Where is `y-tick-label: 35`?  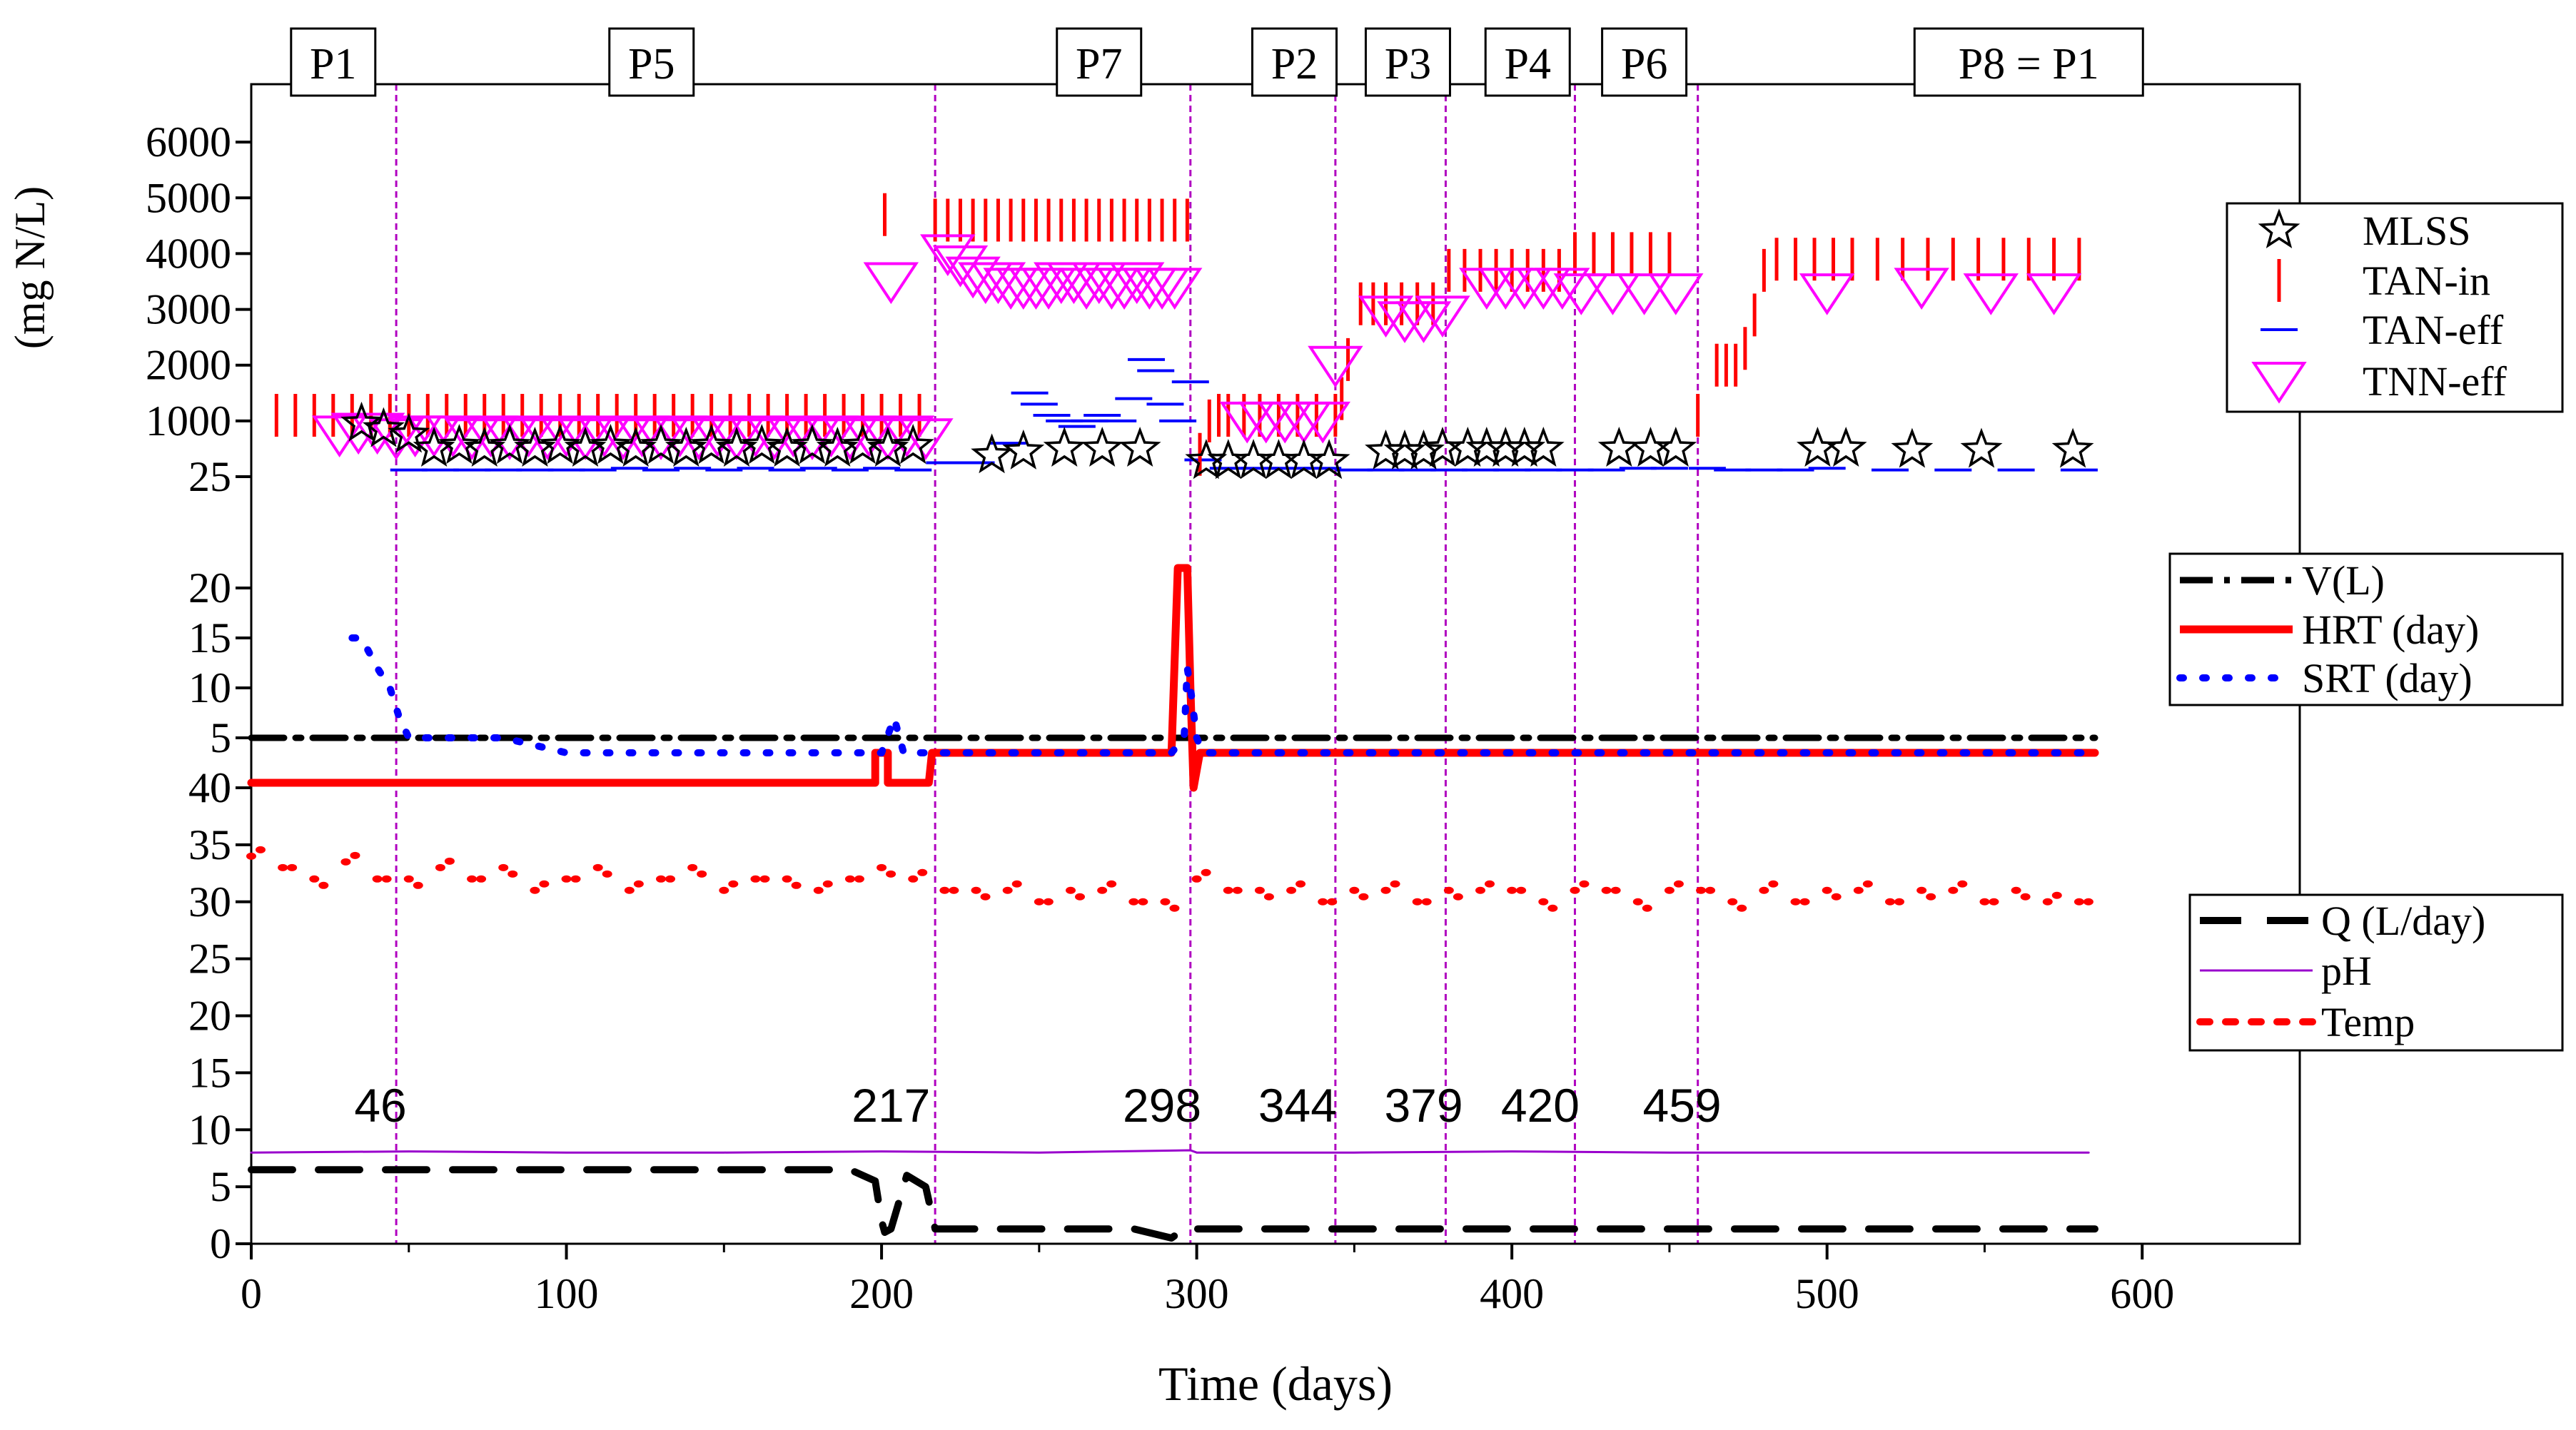
y-tick-label: 35 is located at coordinates (209, 845).